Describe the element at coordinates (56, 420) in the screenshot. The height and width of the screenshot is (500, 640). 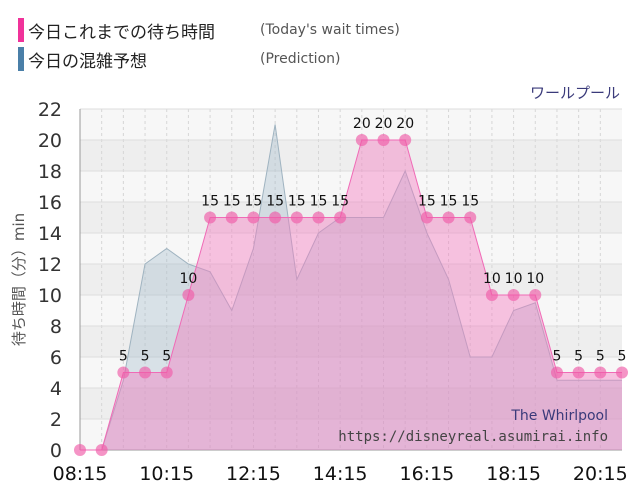
I see `y-tick-label: 2` at that location.